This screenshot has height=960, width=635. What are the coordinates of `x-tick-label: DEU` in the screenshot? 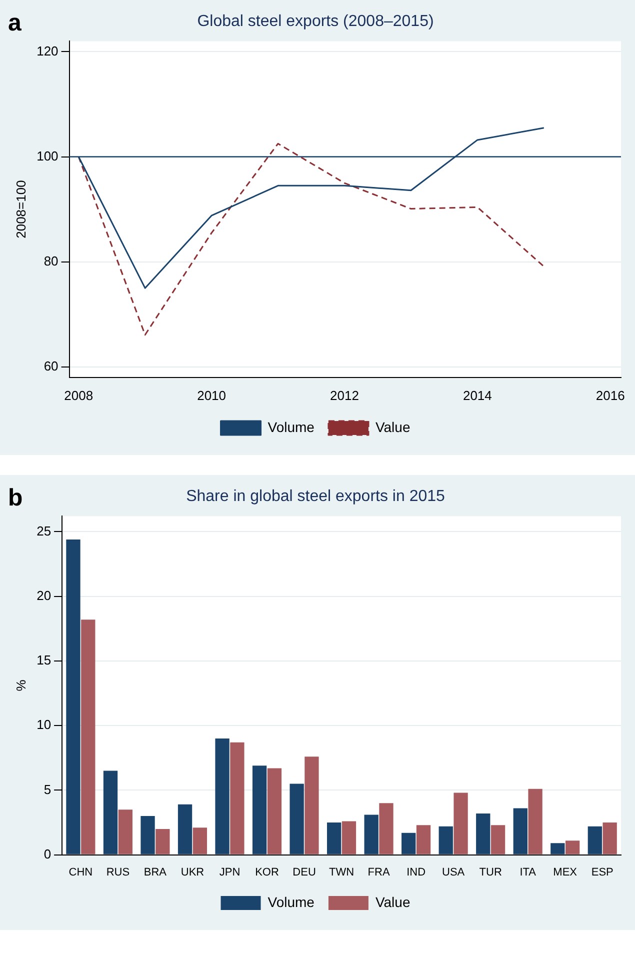 It's located at (304, 872).